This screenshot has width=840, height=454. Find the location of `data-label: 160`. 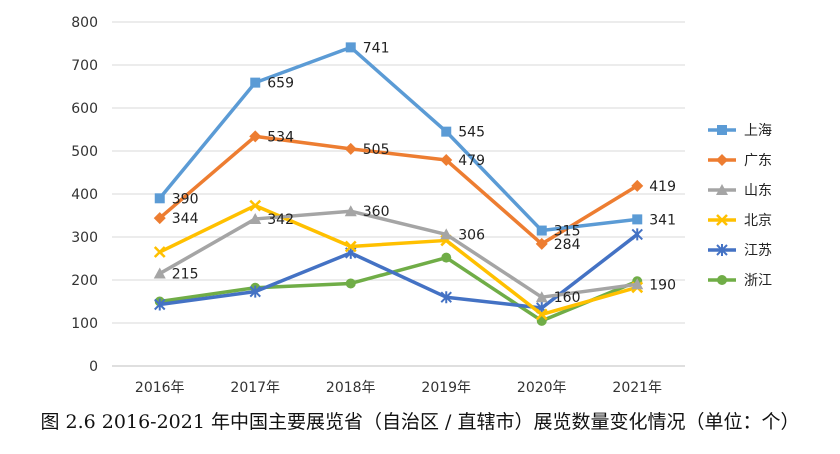

data-label: 160 is located at coordinates (567, 298).